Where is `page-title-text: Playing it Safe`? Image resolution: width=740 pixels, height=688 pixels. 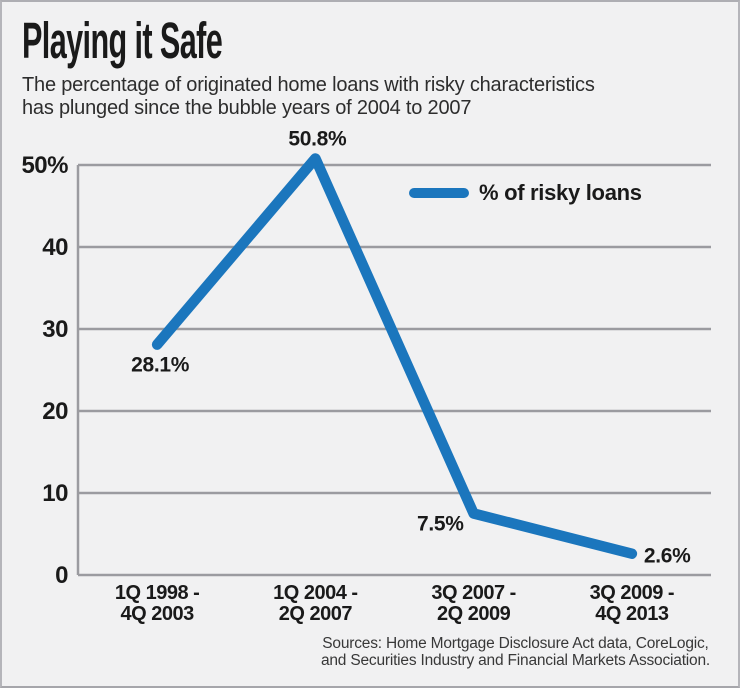 page-title-text: Playing it Safe is located at coordinates (122, 40).